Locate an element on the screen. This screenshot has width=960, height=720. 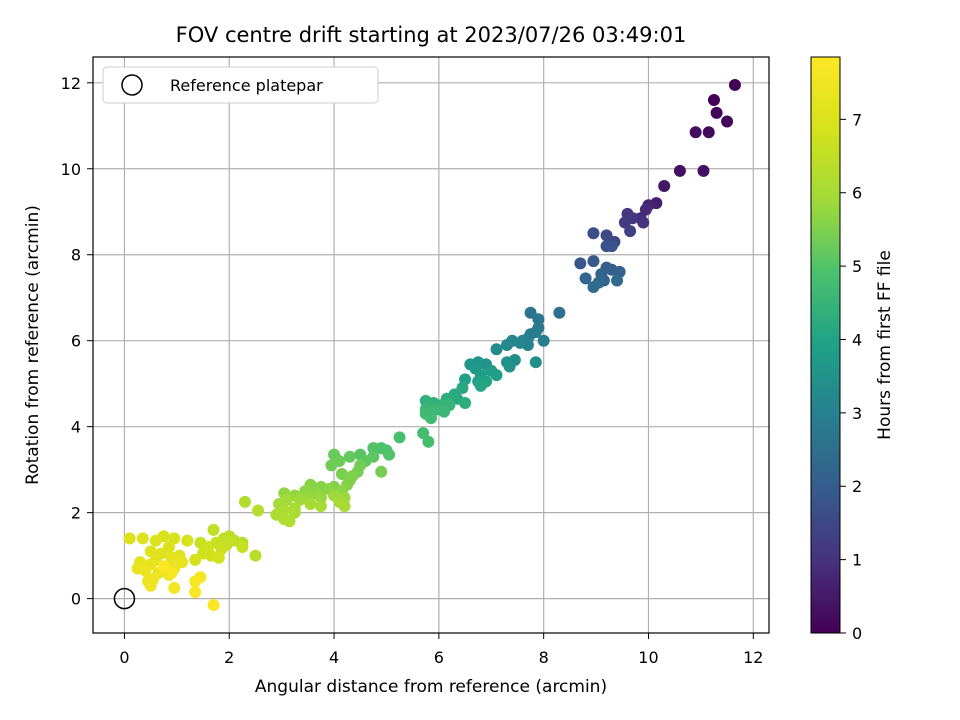
legend-box is located at coordinates (240, 85).